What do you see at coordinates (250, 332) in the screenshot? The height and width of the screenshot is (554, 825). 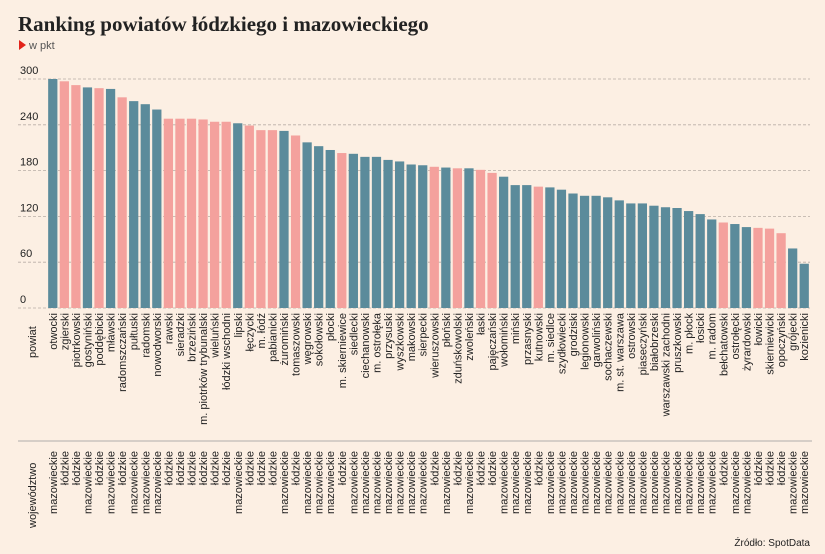 I see `x-tick-label: łęczycki` at bounding box center [250, 332].